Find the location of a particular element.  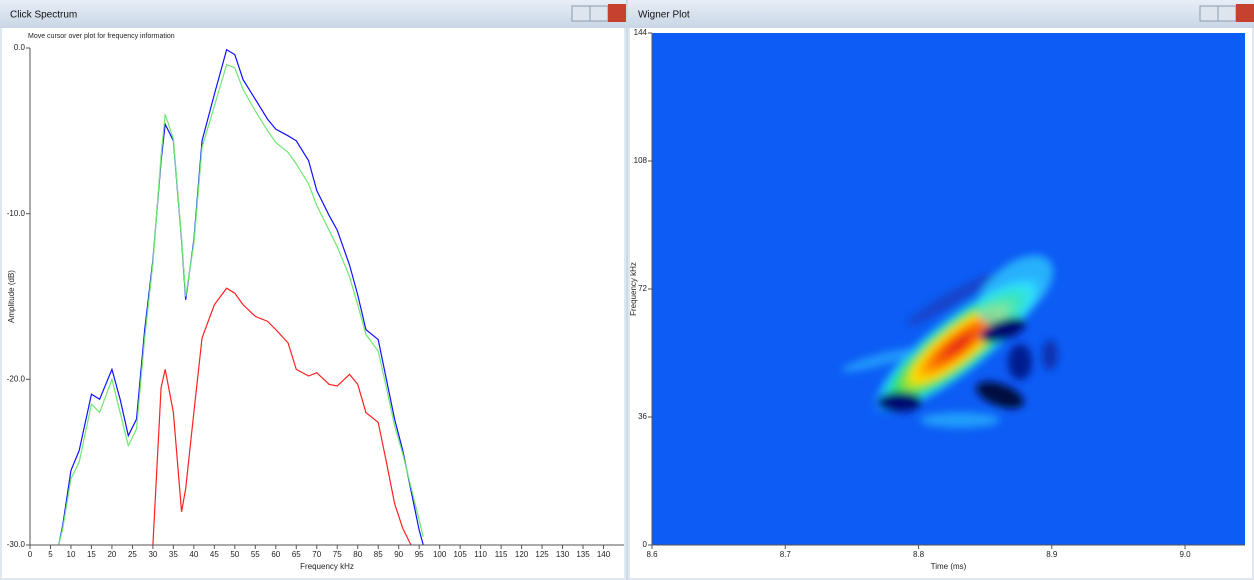

x-tick-label: 5 is located at coordinates (50, 554).